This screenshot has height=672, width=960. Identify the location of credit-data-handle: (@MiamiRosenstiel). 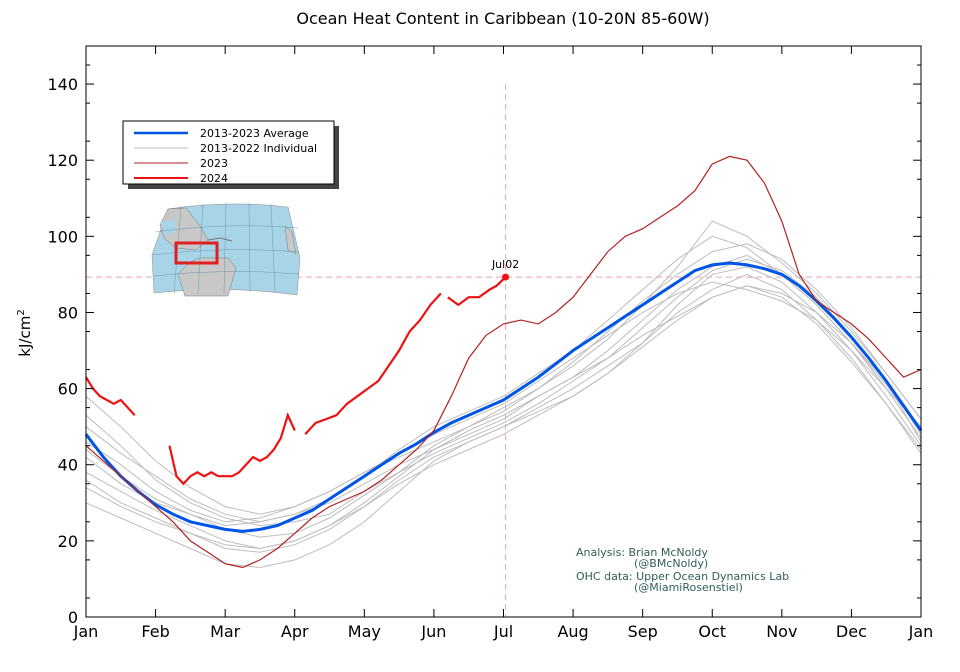
(688, 587).